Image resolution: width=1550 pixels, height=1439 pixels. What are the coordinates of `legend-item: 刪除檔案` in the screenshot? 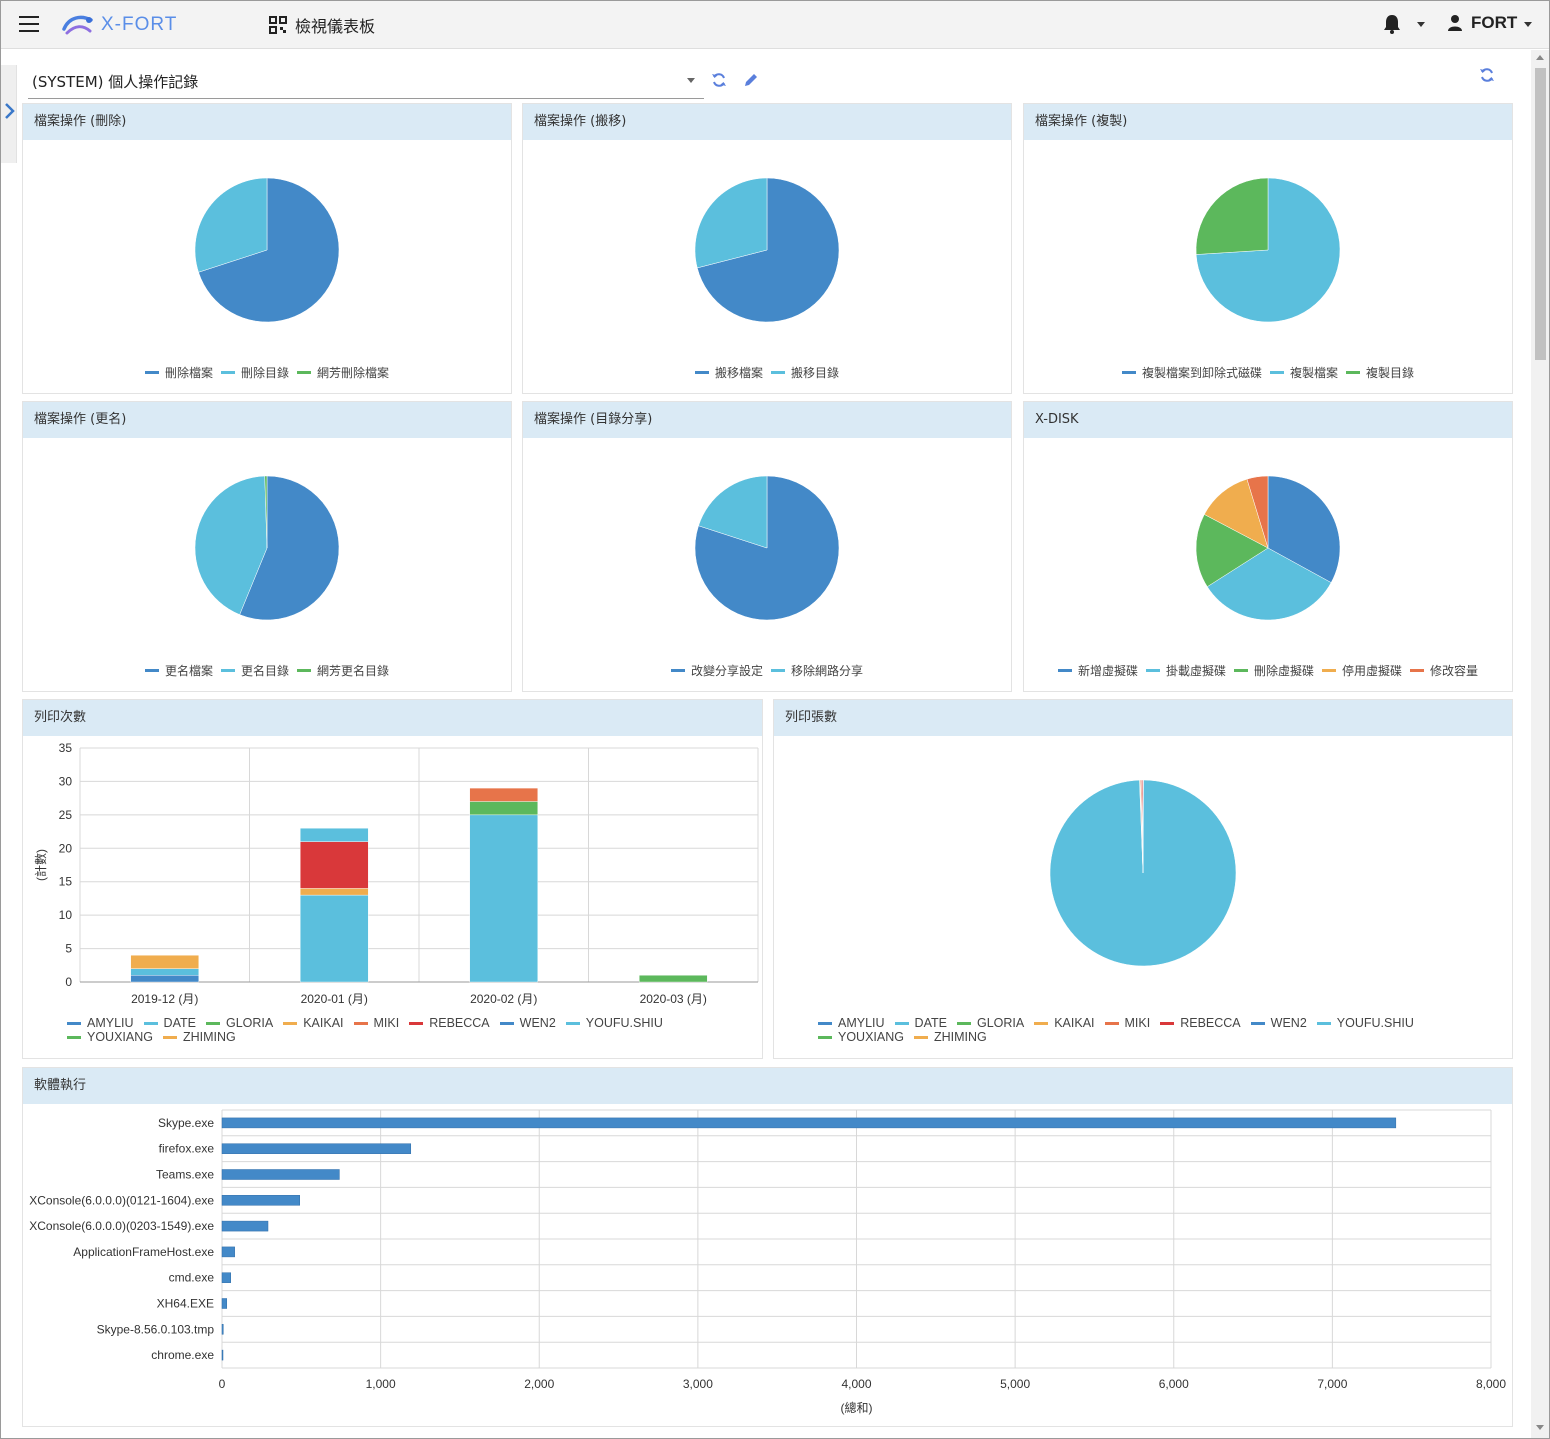 It's located at (178, 372).